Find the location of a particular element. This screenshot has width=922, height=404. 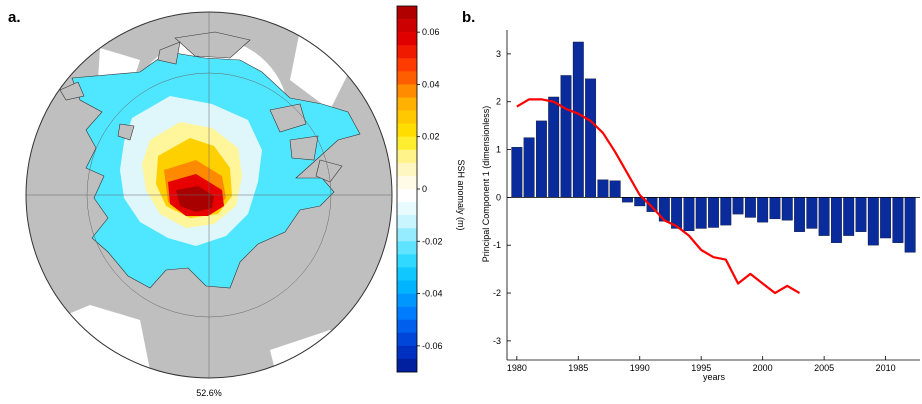

x-tick-label: 1985 is located at coordinates (578, 368).